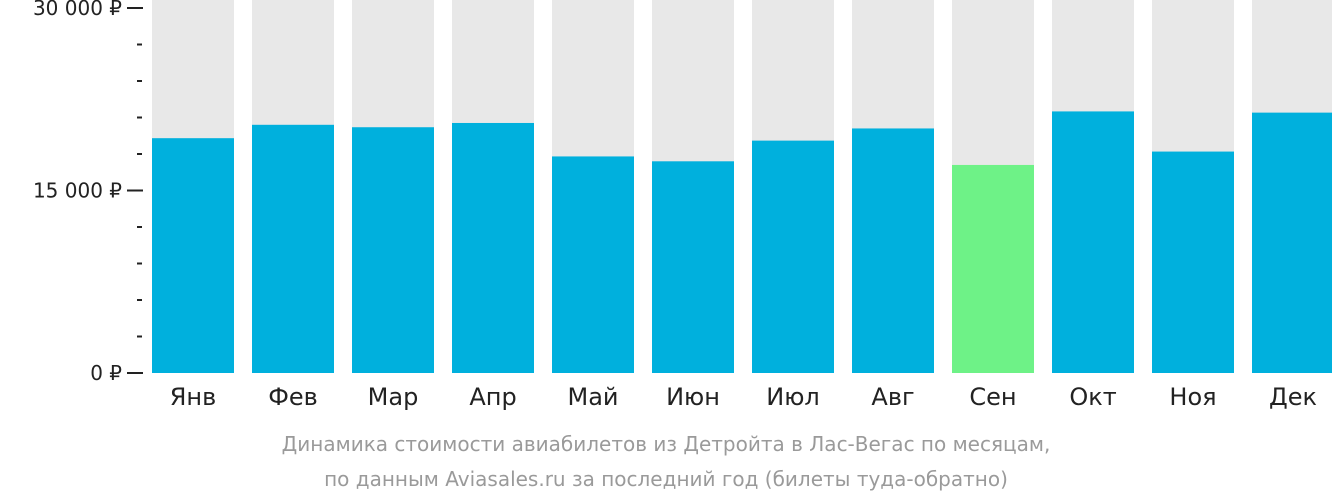  What do you see at coordinates (592, 397) in the screenshot?
I see `x-tick-label-5: Май` at bounding box center [592, 397].